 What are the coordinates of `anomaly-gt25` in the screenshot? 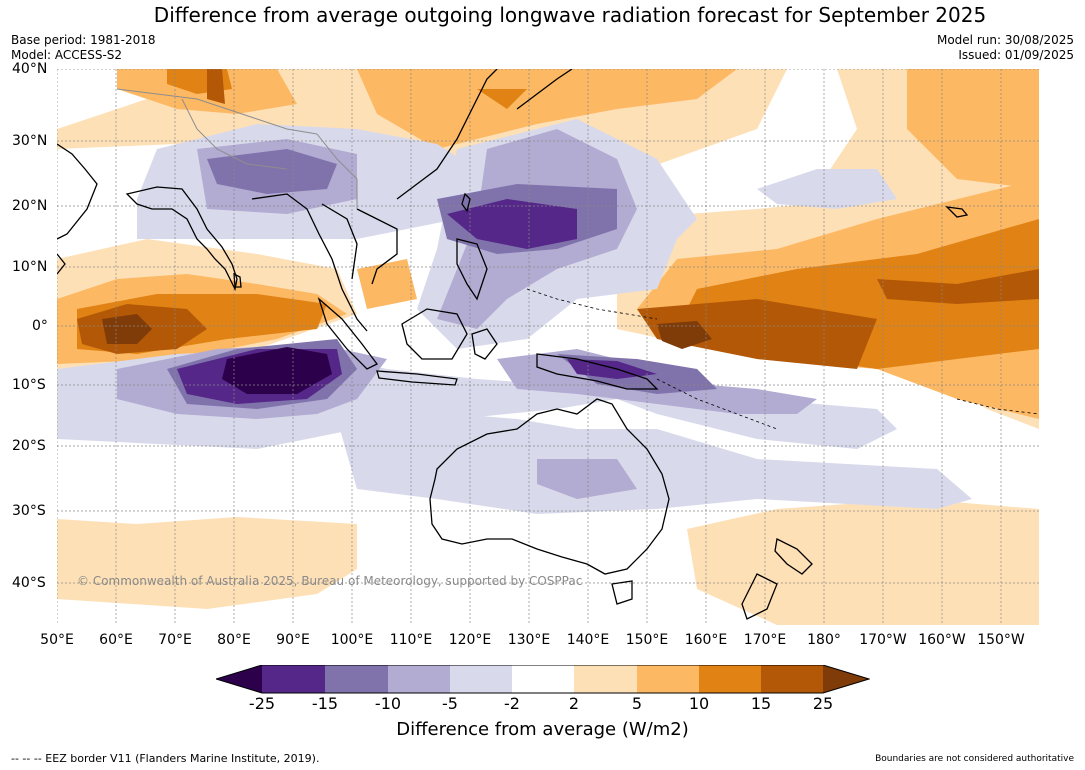 It's located at (407, 331).